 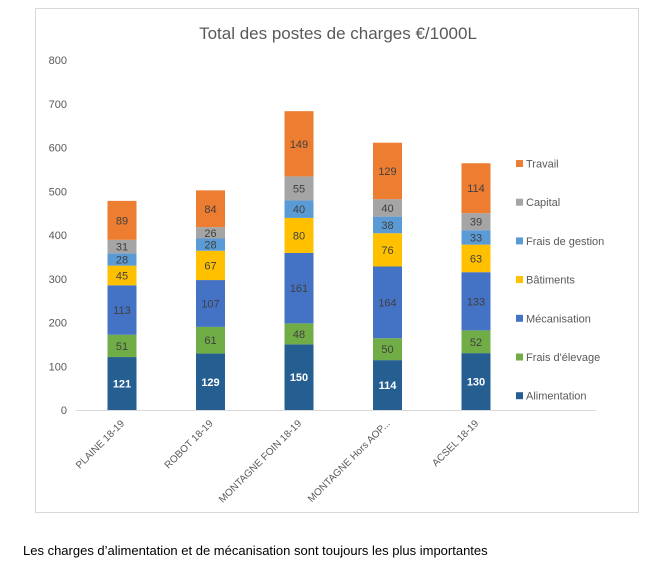 What do you see at coordinates (58, 324) in the screenshot?
I see `y-tick-label: 200` at bounding box center [58, 324].